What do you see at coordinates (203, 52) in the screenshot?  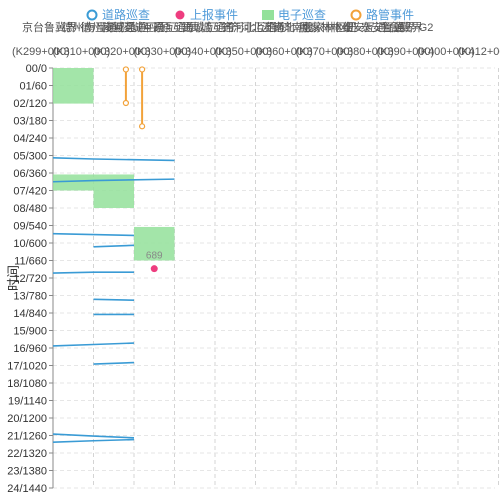 I see `stake-label: (K340+000)` at bounding box center [203, 52].